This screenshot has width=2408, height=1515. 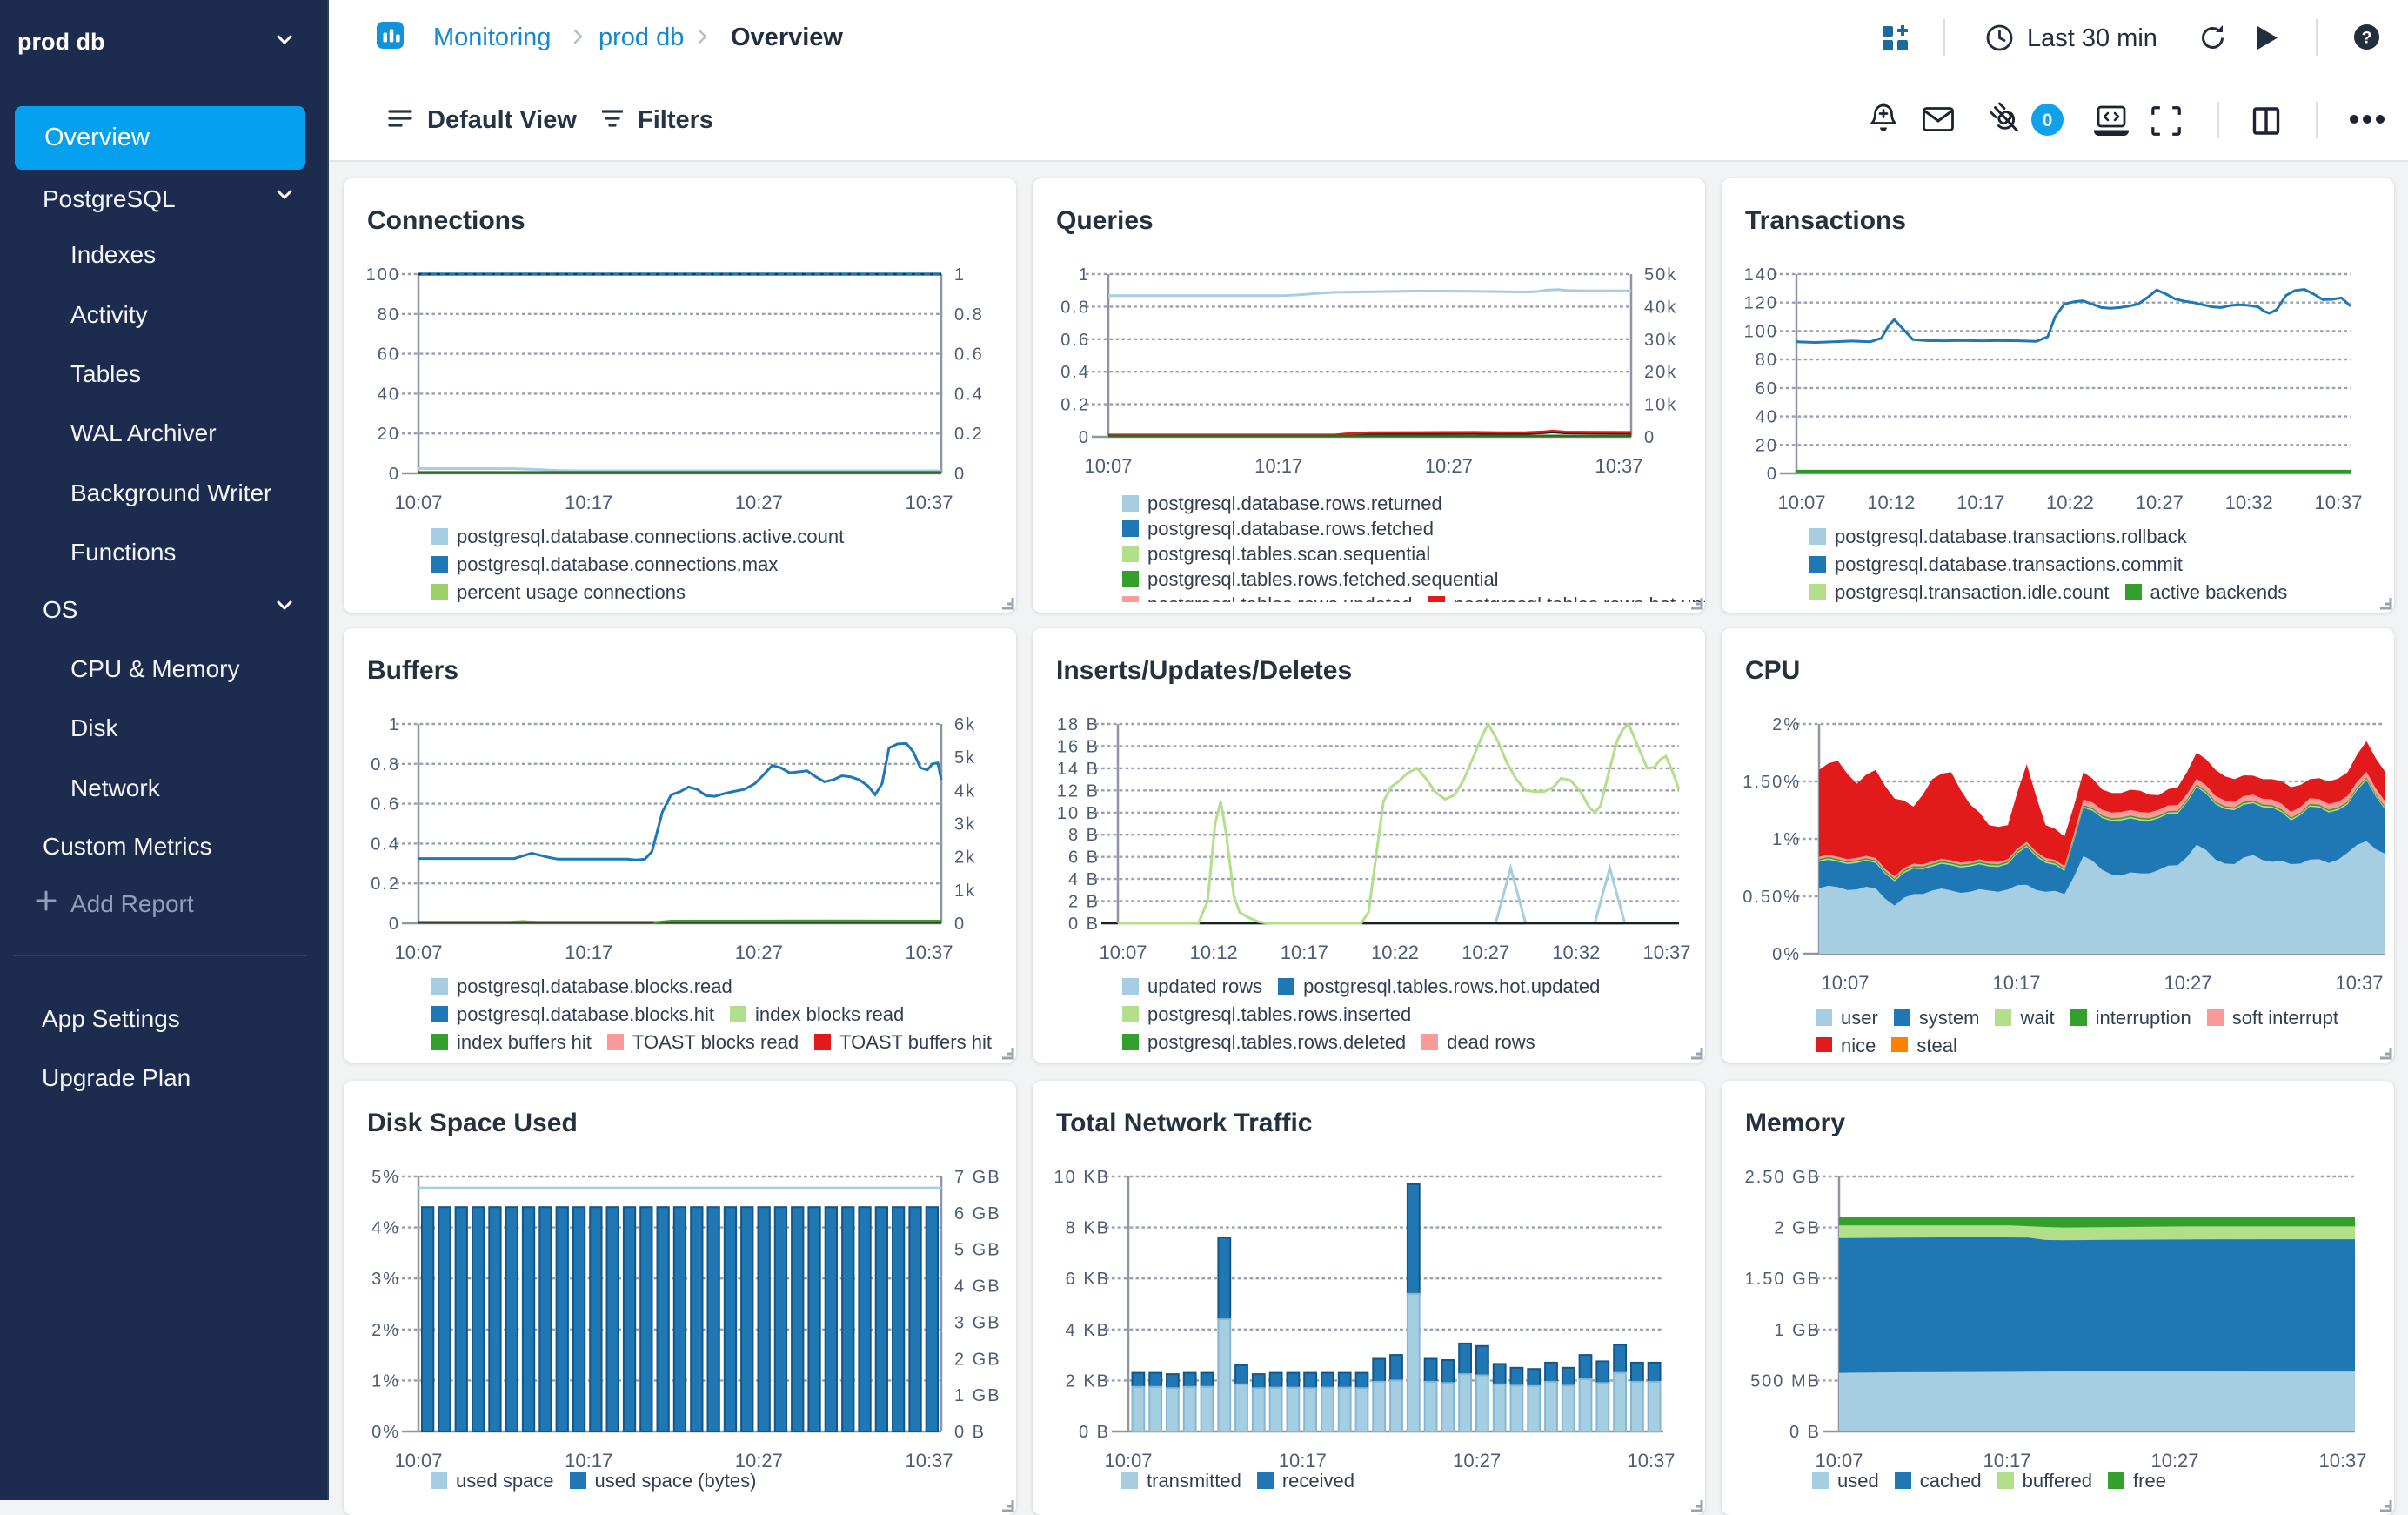 I want to click on svg-text: 7 GB, so click(x=978, y=1177).